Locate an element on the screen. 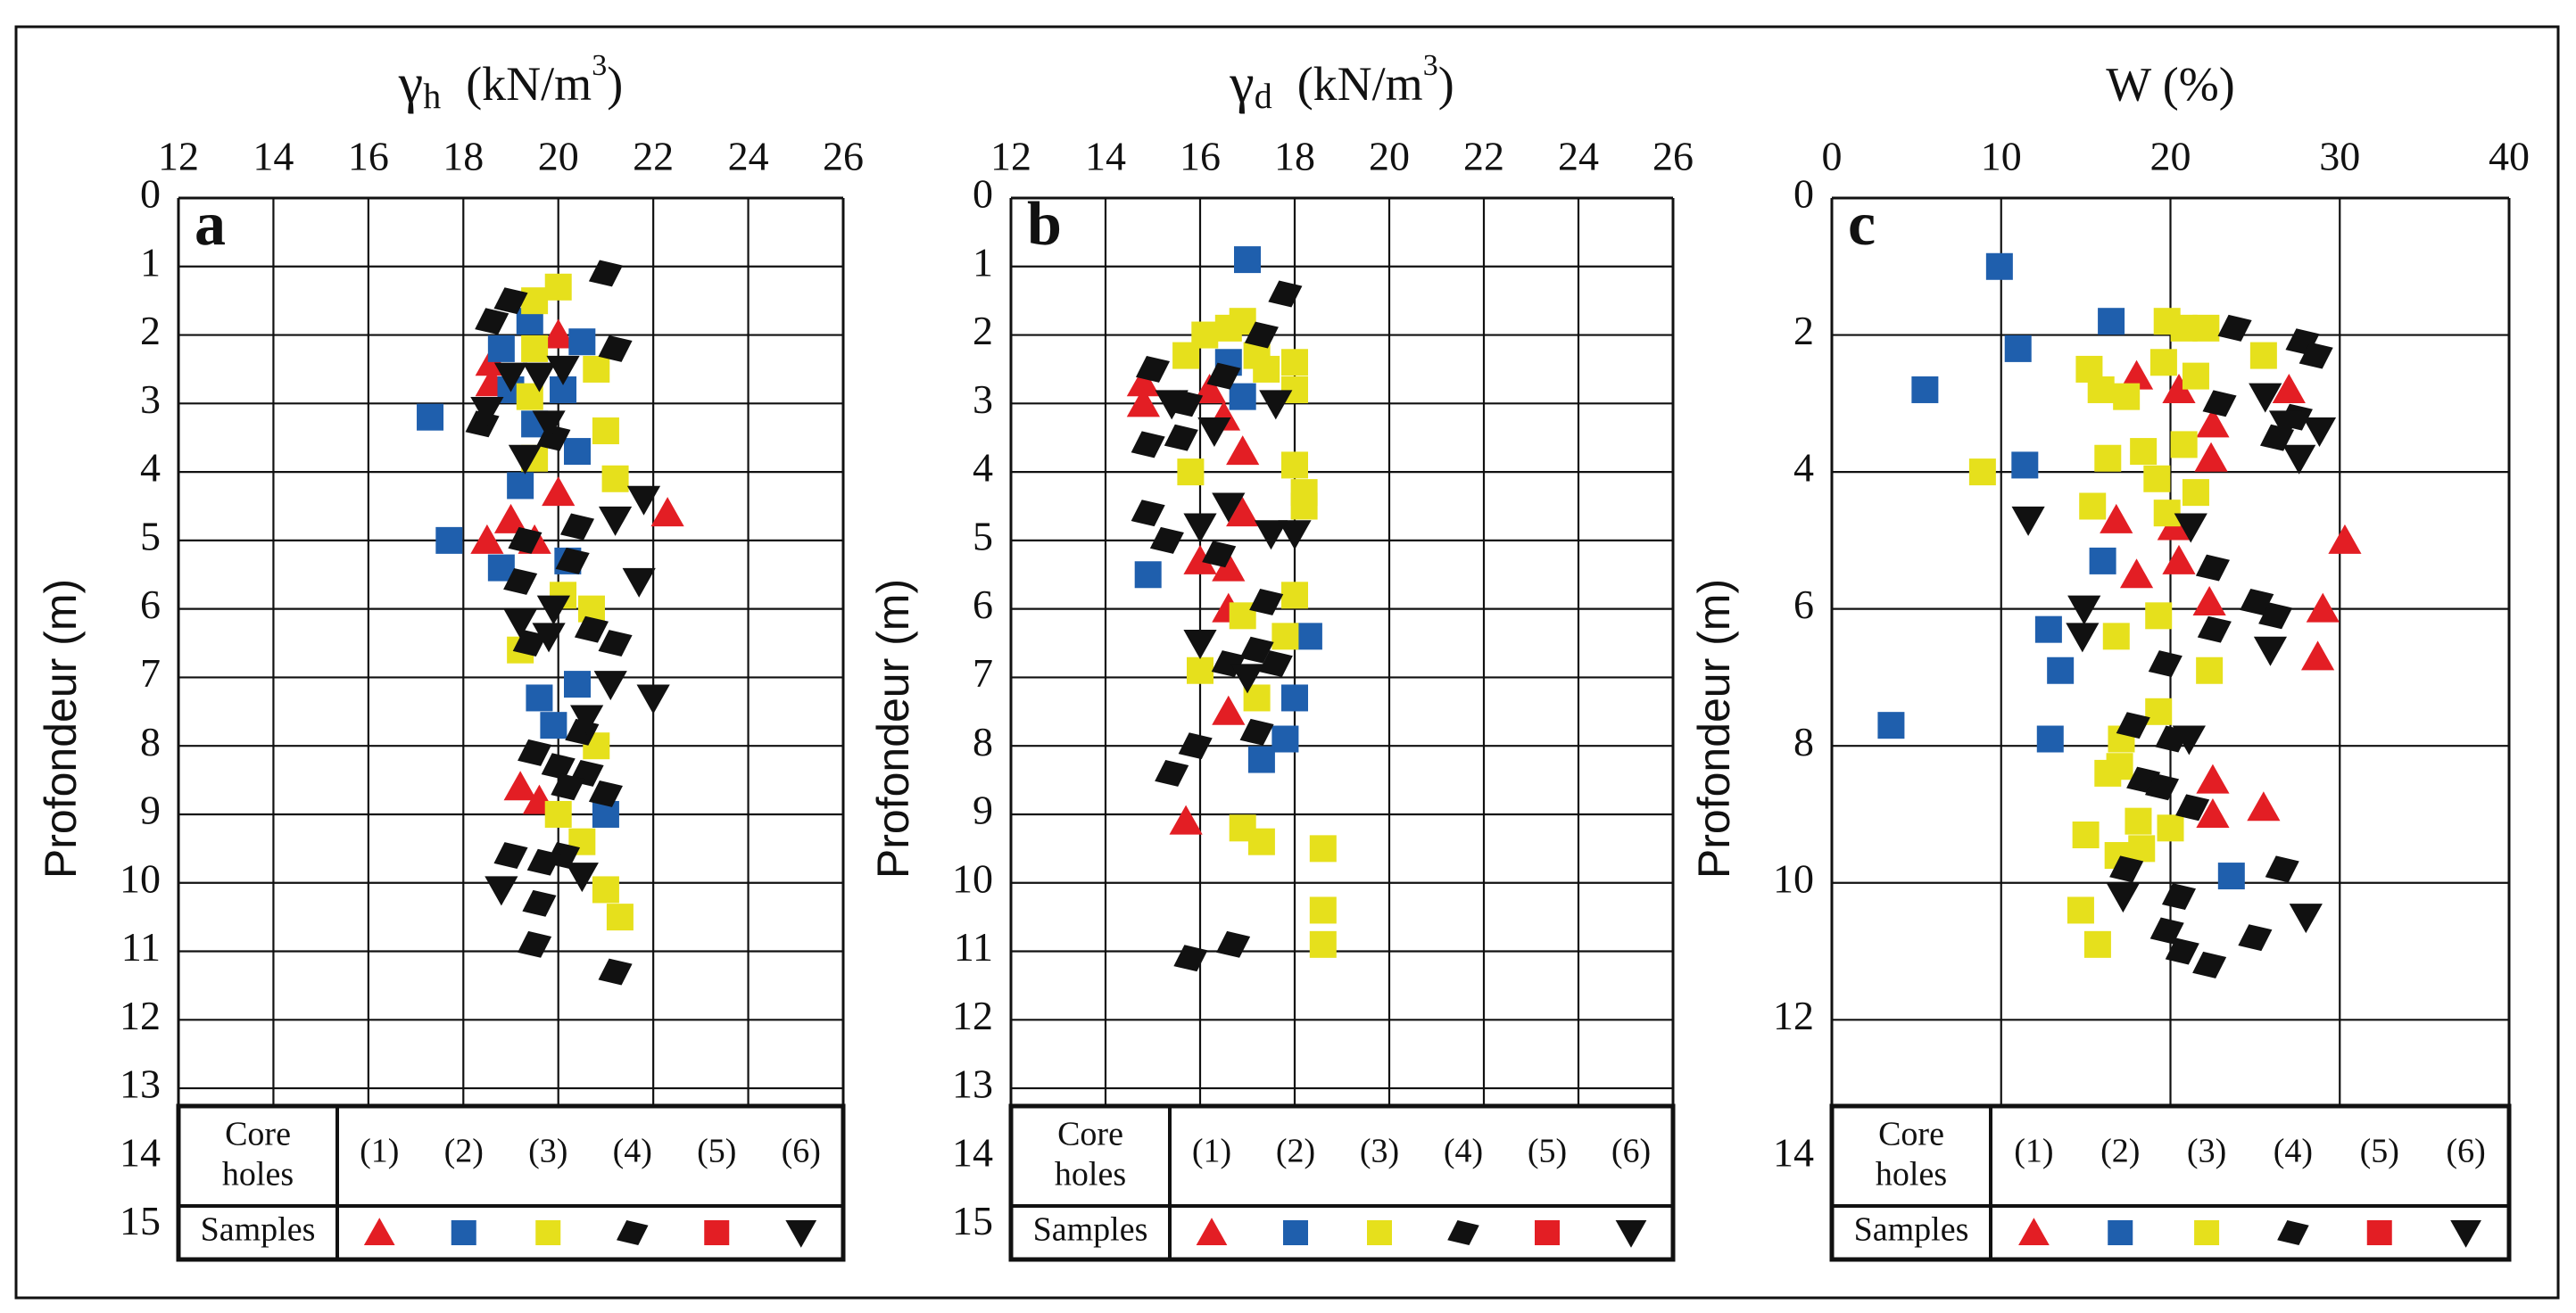  y-tick-label: 7 is located at coordinates (983, 673).